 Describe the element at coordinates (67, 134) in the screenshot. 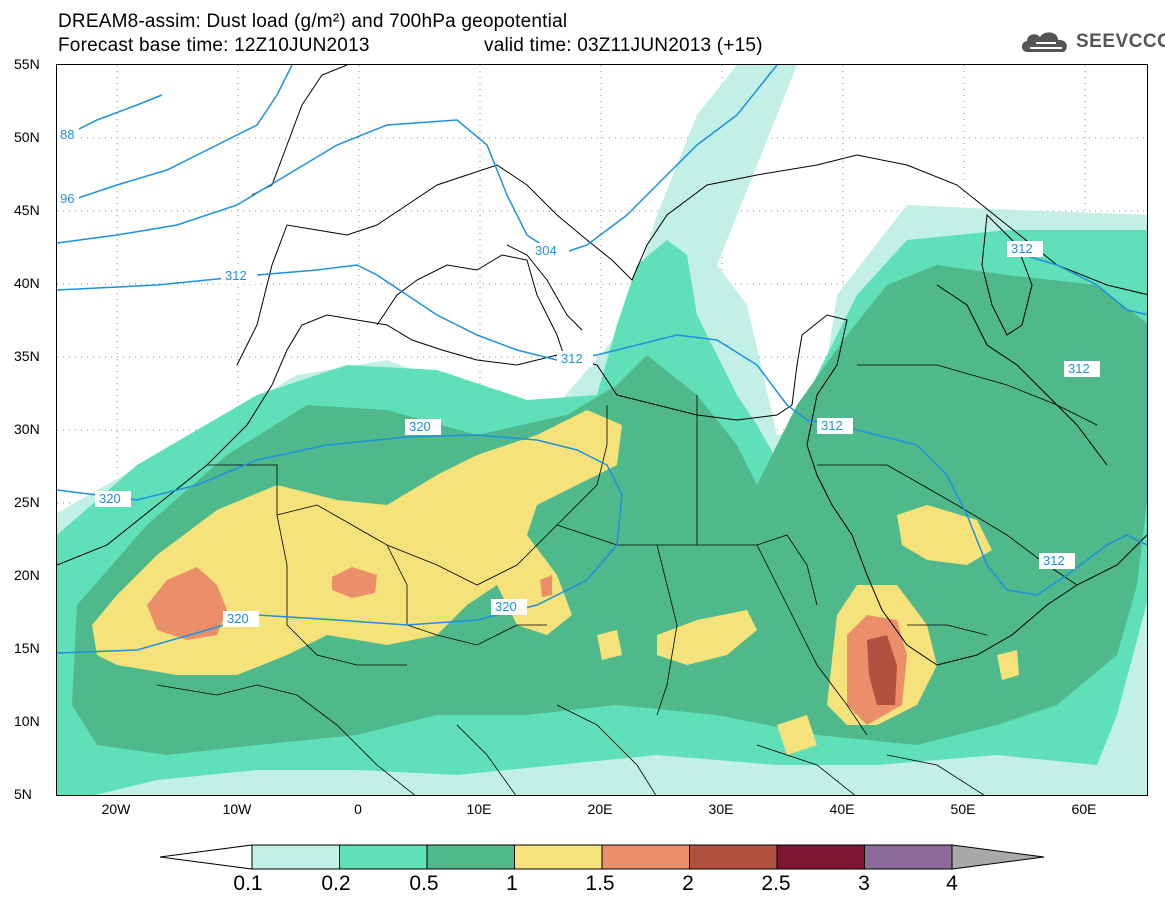

I see `contour-label: 88` at that location.